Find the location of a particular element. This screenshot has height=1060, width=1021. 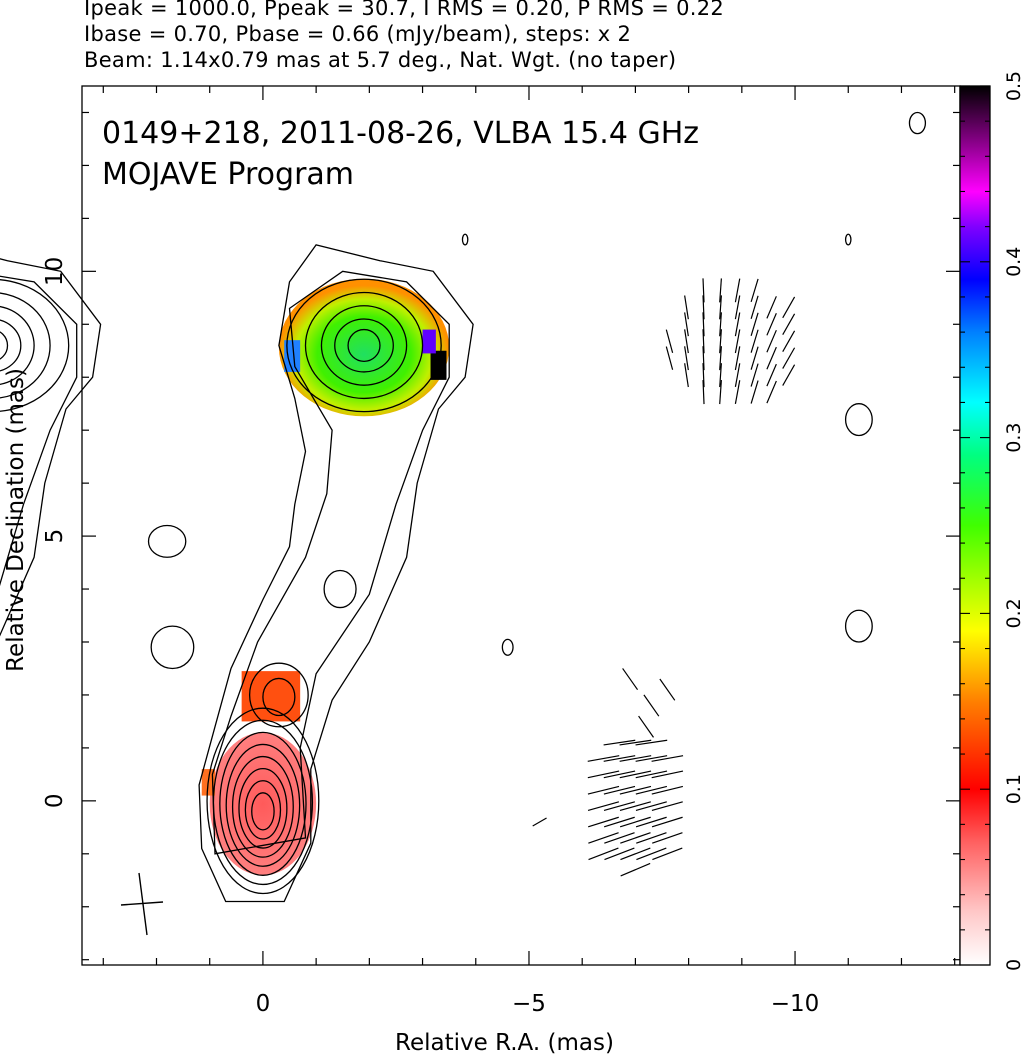

fpol-knot-inner is located at coordinates (271, 696).